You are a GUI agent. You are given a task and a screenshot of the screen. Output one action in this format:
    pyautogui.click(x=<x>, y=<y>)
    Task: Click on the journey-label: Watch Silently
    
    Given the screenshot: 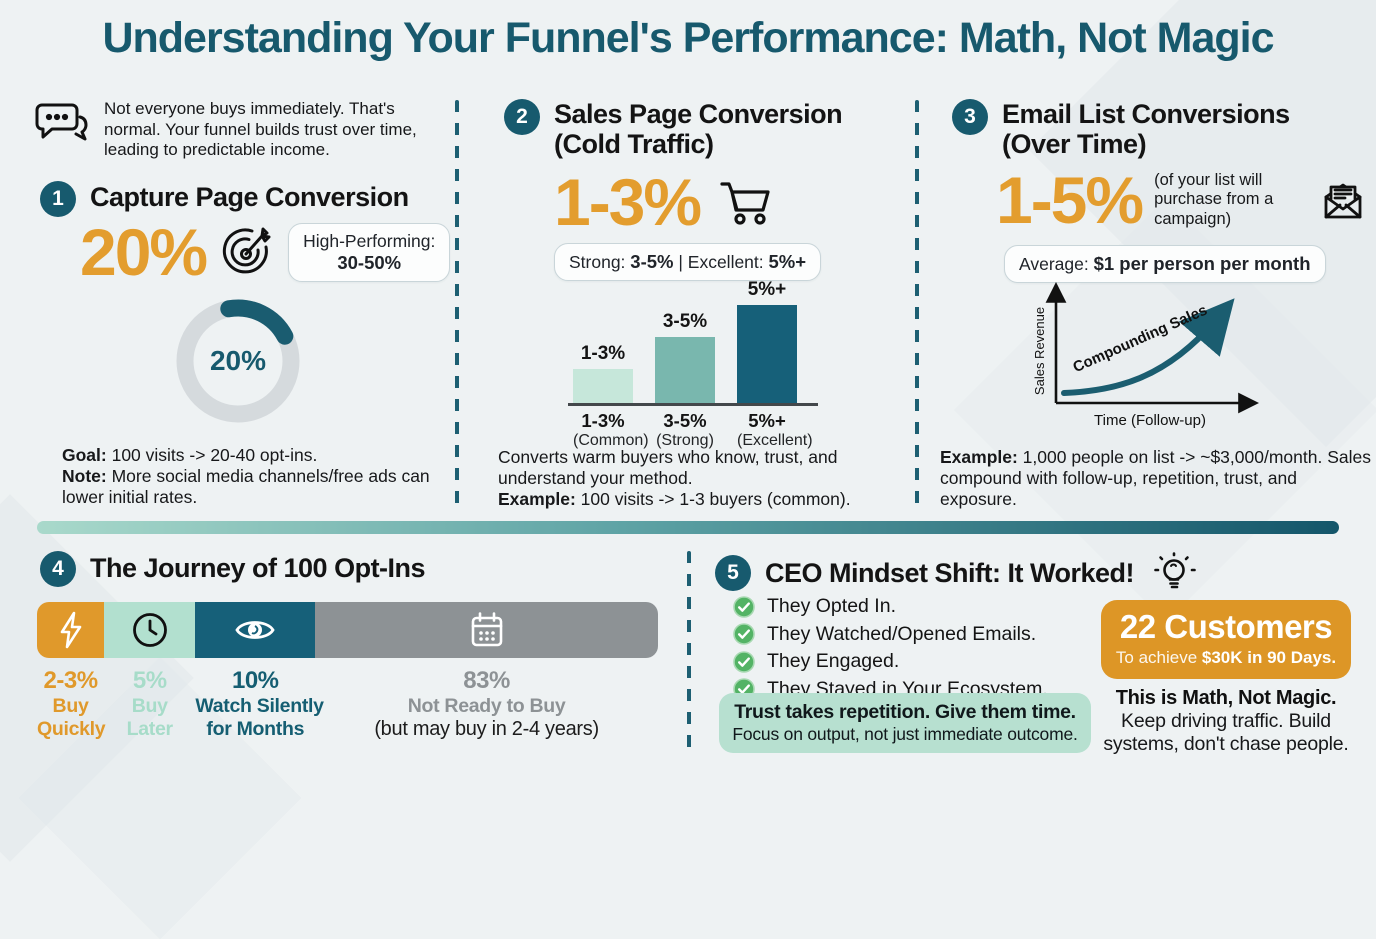 What is the action you would take?
    pyautogui.click(x=259, y=706)
    